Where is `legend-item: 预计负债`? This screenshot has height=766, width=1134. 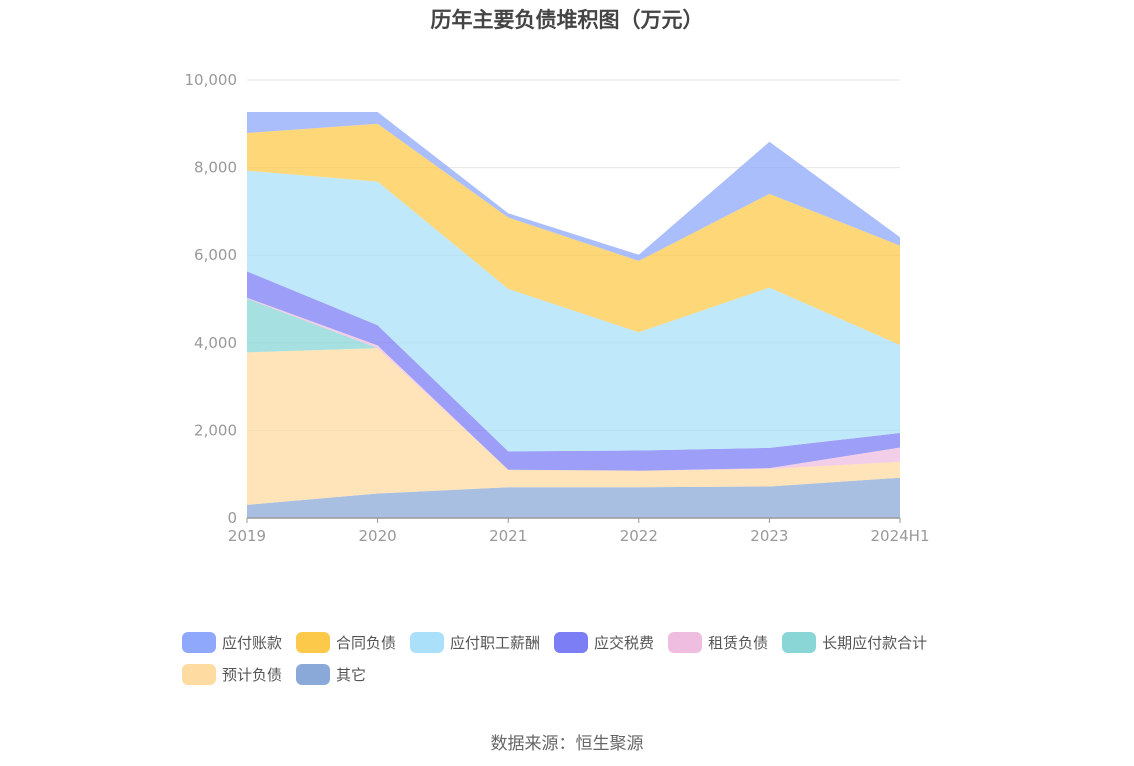
legend-item: 预计负债 is located at coordinates (232, 674).